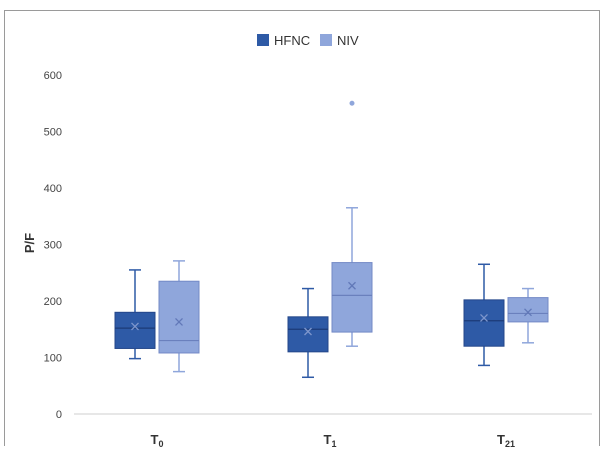 The height and width of the screenshot is (450, 606). I want to click on y-tick-labels: 0 100 200 300 400 500 600, so click(53, 245).